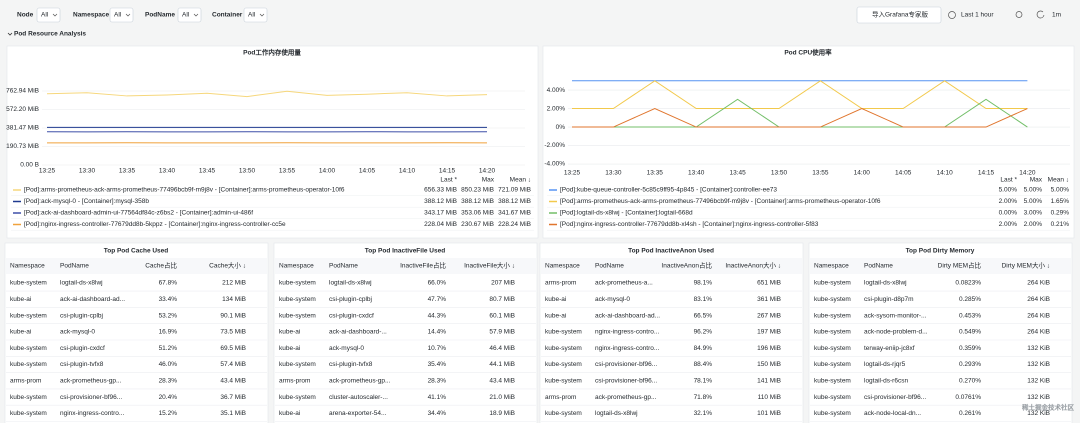 This screenshot has width=1080, height=423. I want to click on table-cell: 98.1%, so click(703, 283).